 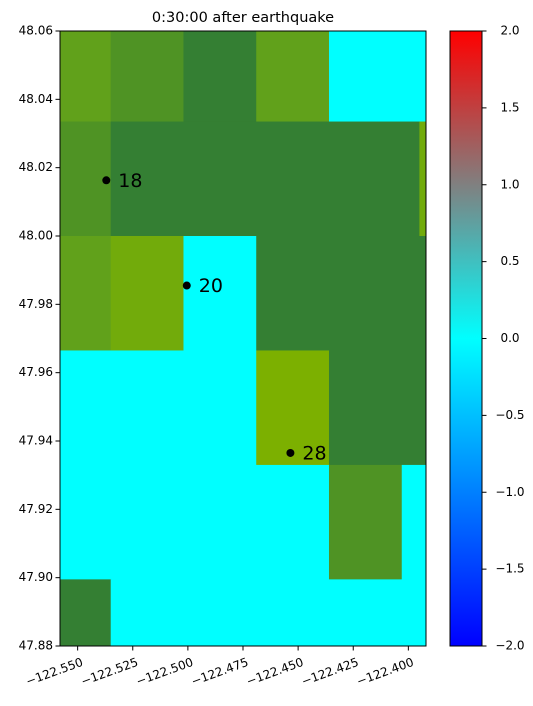 I want to click on colorbar-tick-label: 1.0, so click(x=509, y=184).